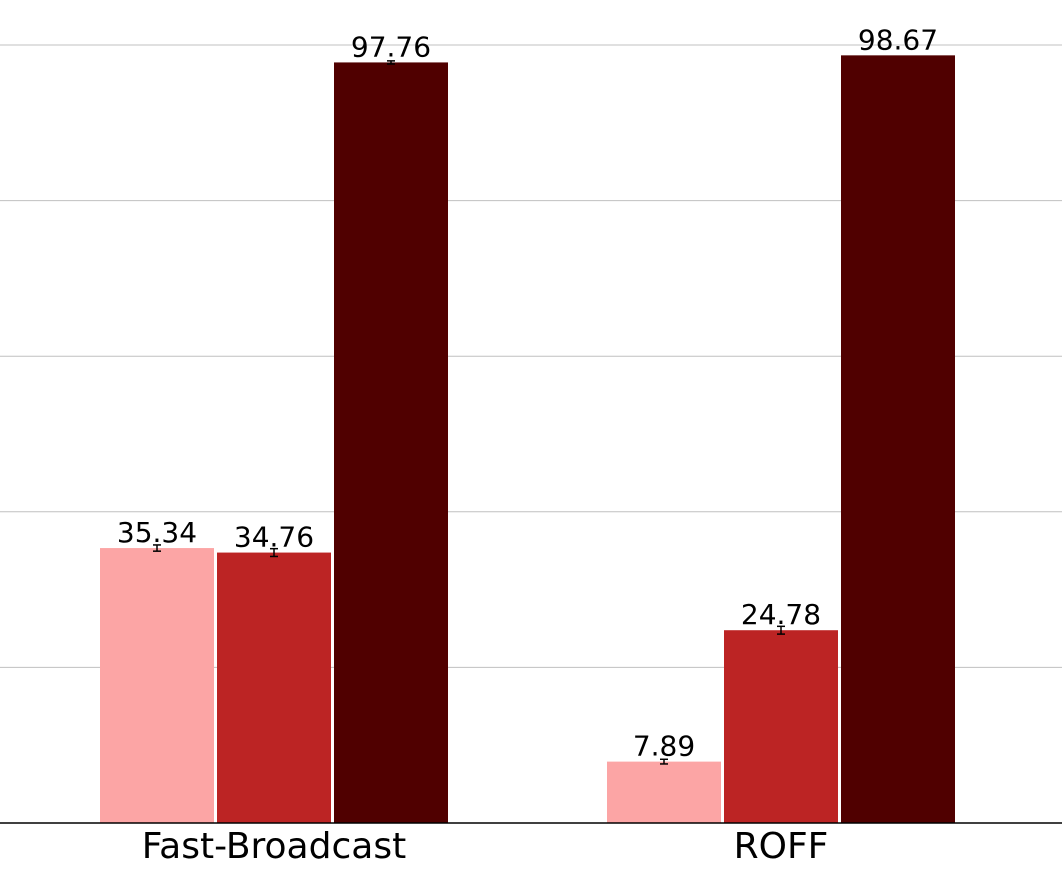 The height and width of the screenshot is (871, 1062). Describe the element at coordinates (274, 846) in the screenshot. I see `x-tick-label: Fast-Broadcast` at that location.